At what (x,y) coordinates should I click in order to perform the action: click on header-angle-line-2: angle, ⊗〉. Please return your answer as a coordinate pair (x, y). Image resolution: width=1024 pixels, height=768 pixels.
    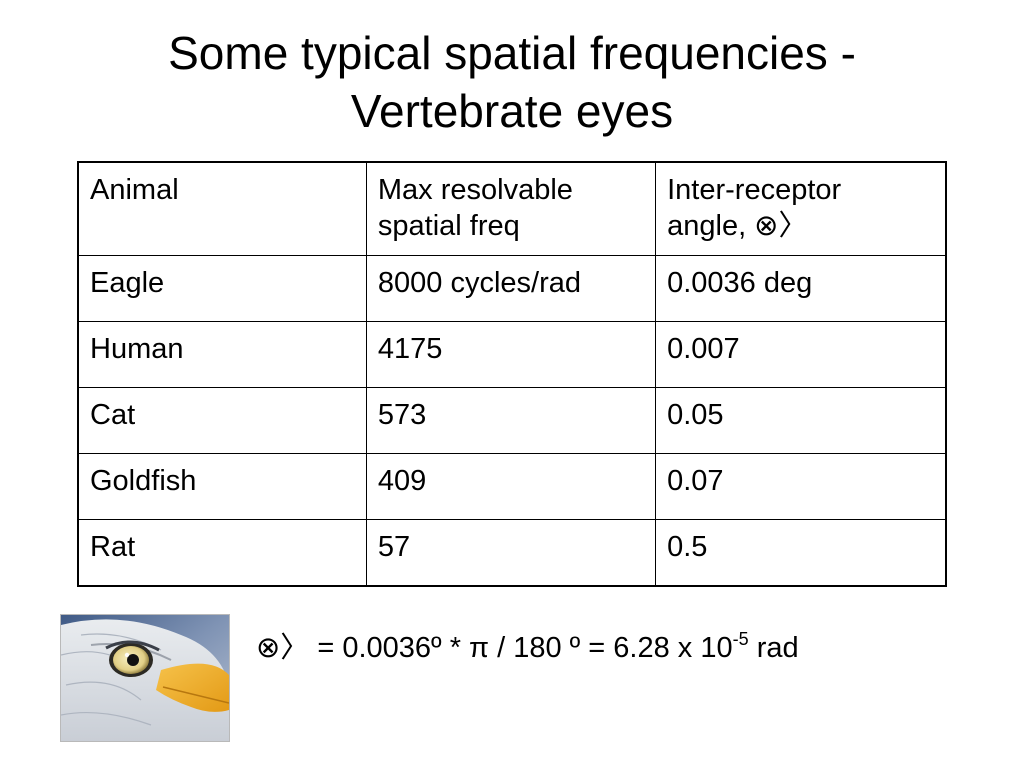
    Looking at the image, I should click on (737, 226).